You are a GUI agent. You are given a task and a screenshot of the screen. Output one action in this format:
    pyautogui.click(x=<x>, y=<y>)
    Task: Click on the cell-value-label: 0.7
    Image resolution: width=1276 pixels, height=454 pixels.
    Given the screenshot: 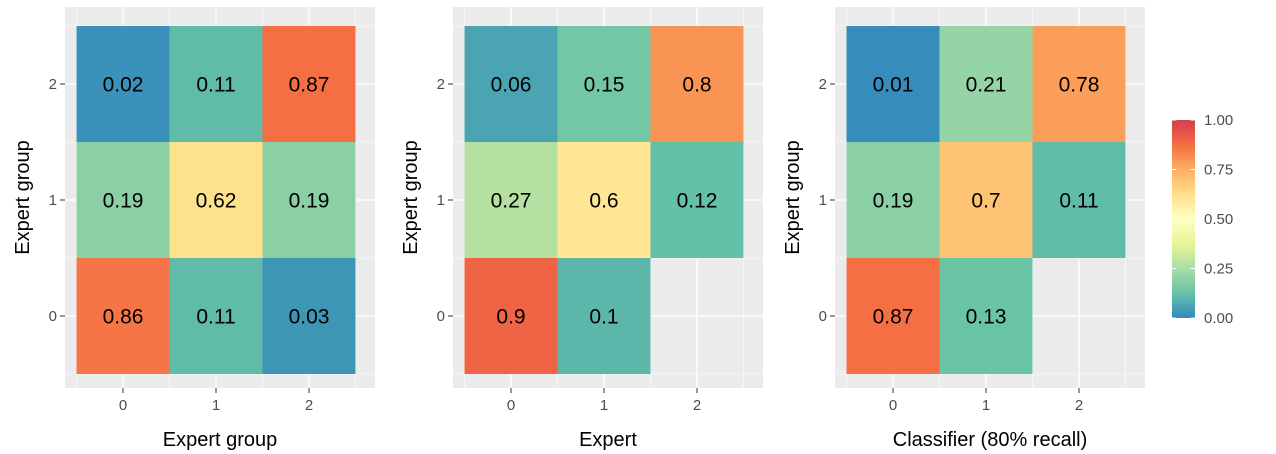 What is the action you would take?
    pyautogui.click(x=985, y=201)
    